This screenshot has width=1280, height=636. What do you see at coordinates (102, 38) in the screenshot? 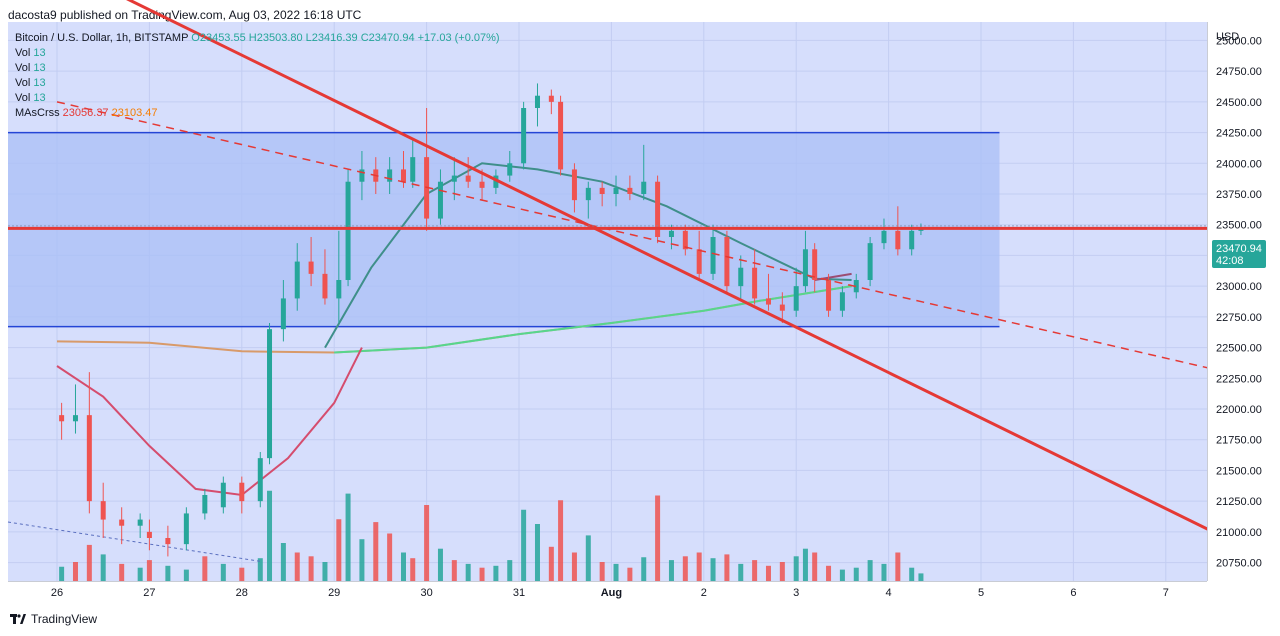
I see `symbol-name: Bitcoin / U.S. Dollar, 1h, BITSTAMP` at bounding box center [102, 38].